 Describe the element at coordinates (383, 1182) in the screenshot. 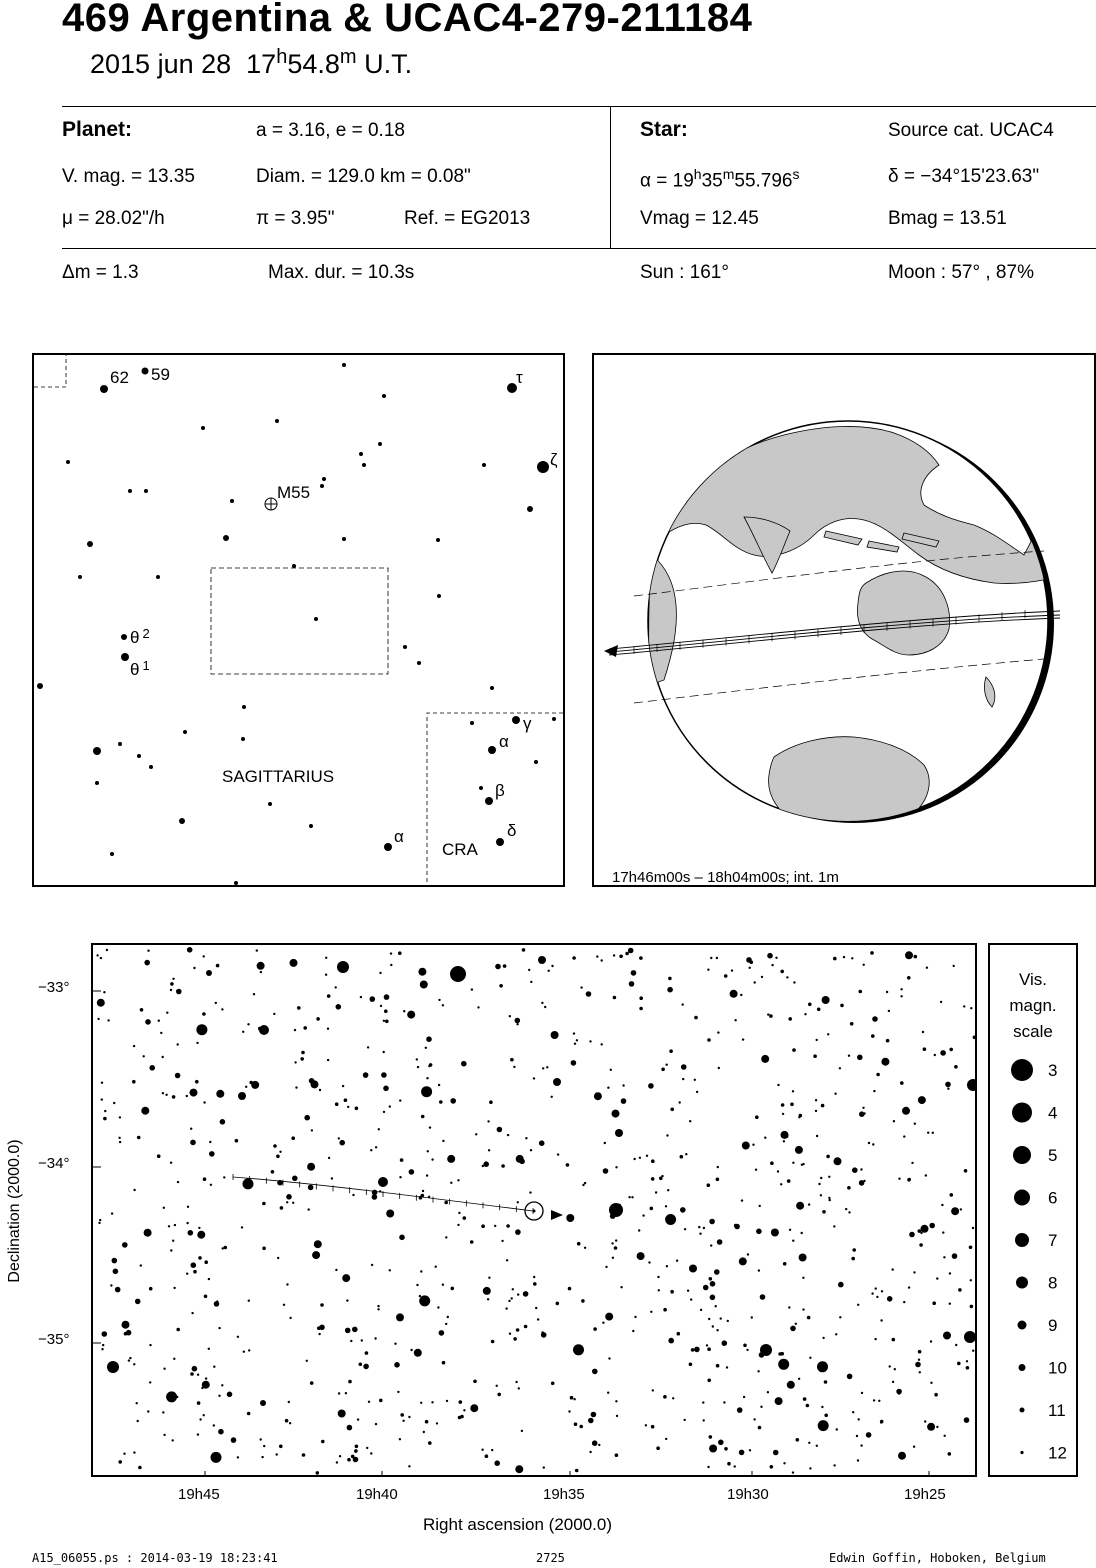

I see `bright-star` at that location.